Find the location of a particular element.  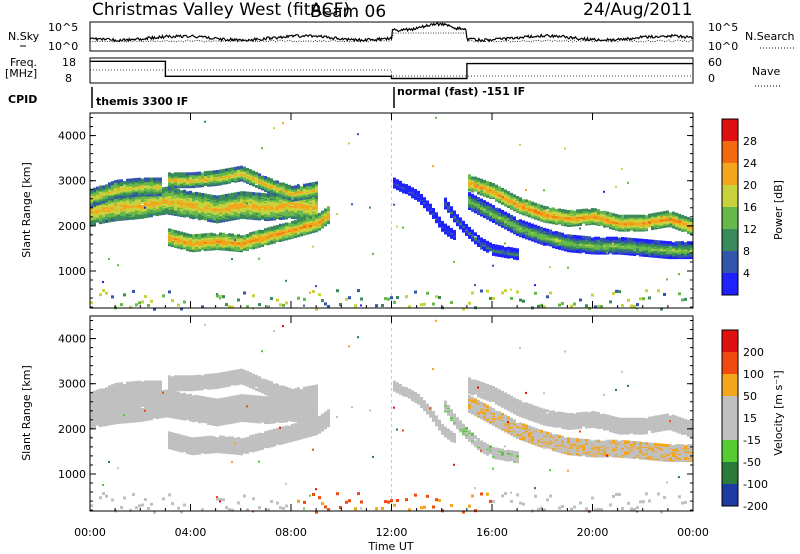

nsky-tick-low: 10^0 is located at coordinates (63, 46).